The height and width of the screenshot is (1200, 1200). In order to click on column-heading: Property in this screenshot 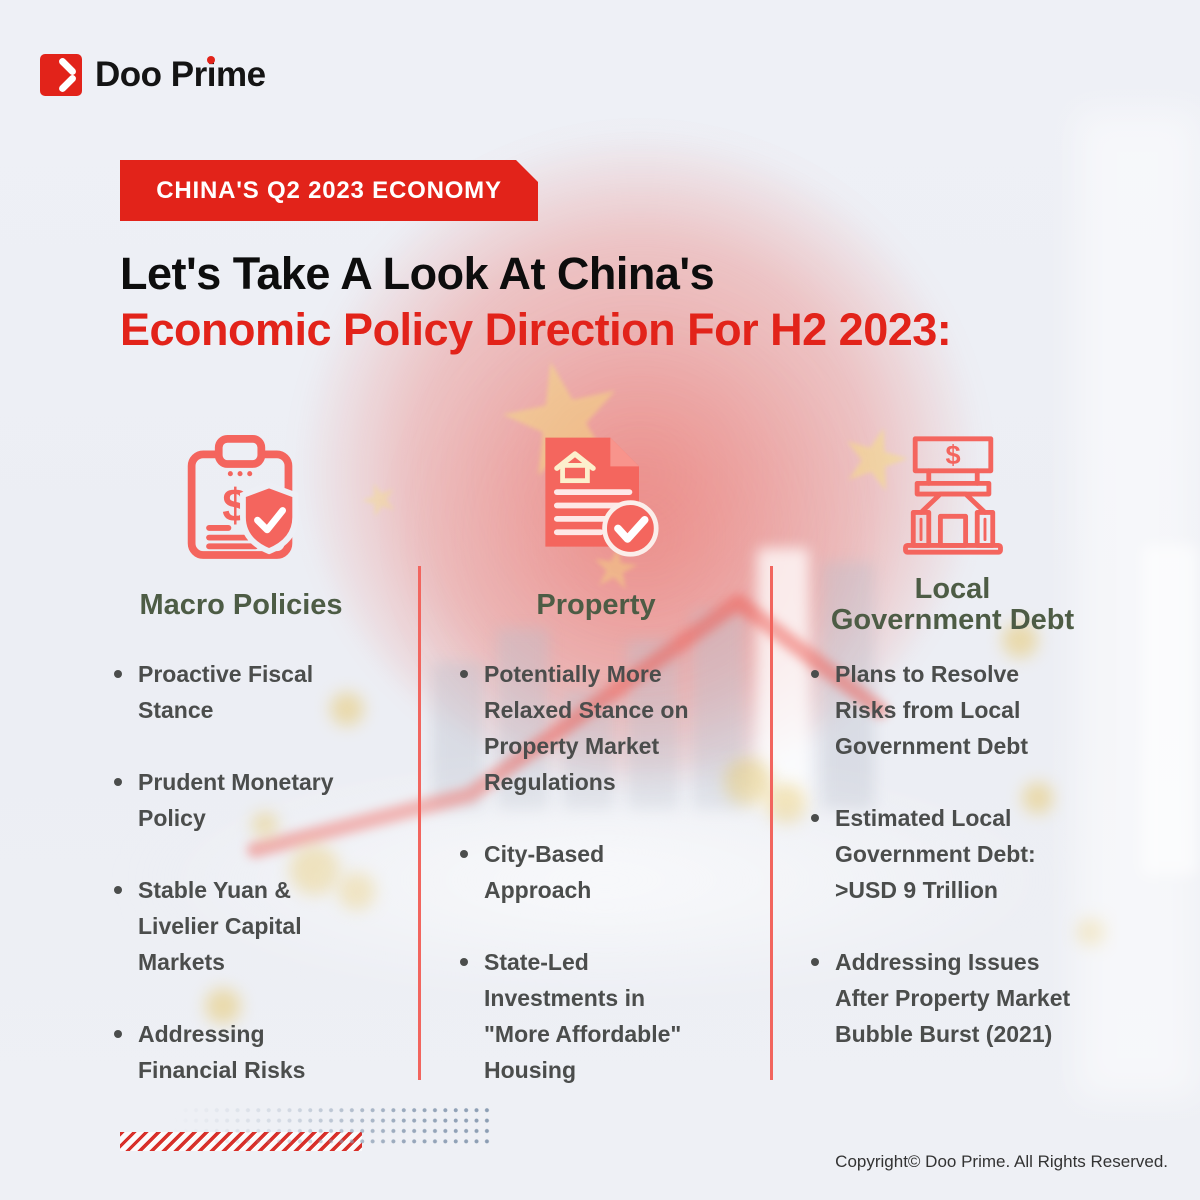, I will do `click(596, 604)`.